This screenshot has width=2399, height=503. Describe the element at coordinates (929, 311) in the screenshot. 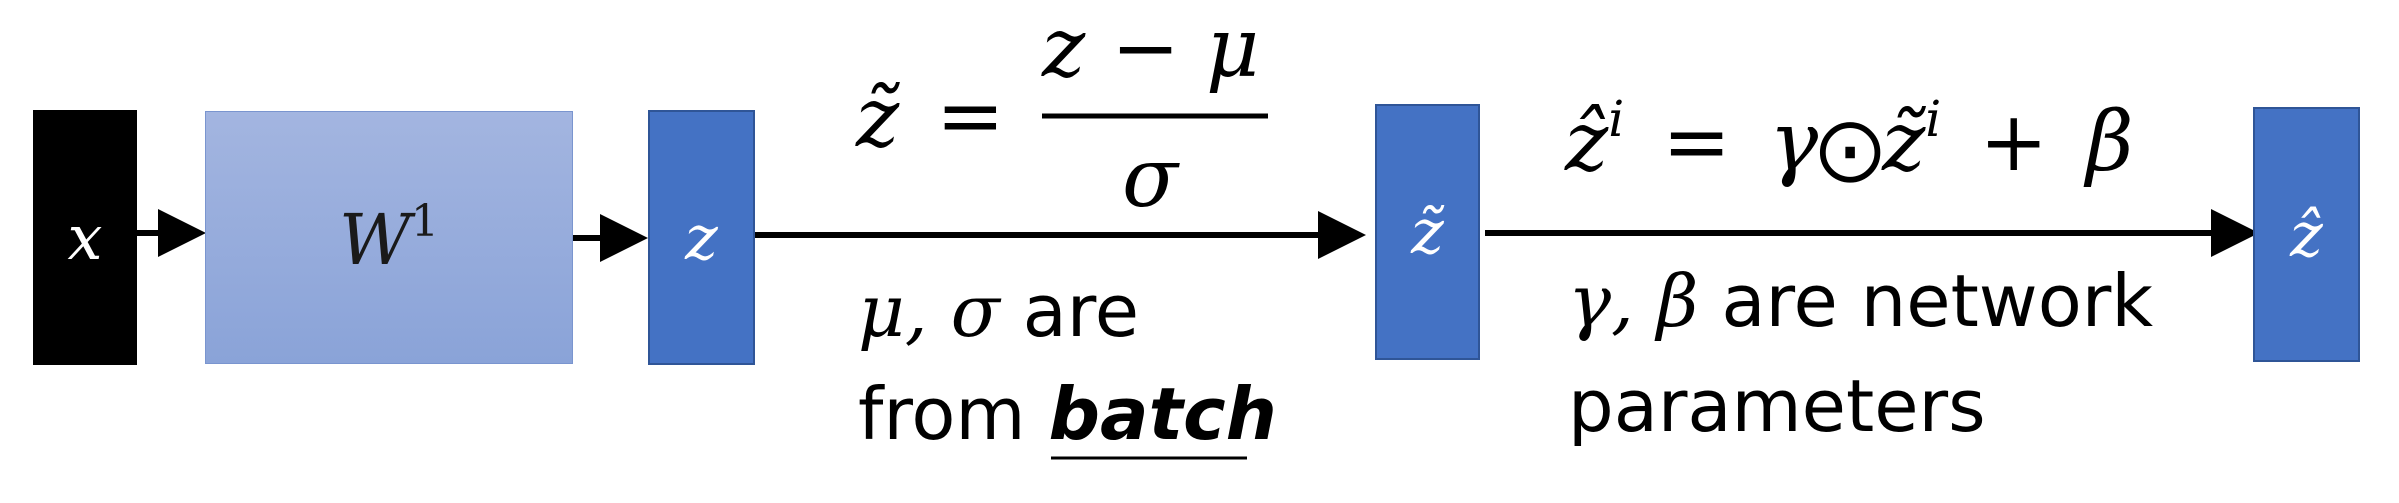

I see `note1-mu-sigma: μ, σ` at that location.